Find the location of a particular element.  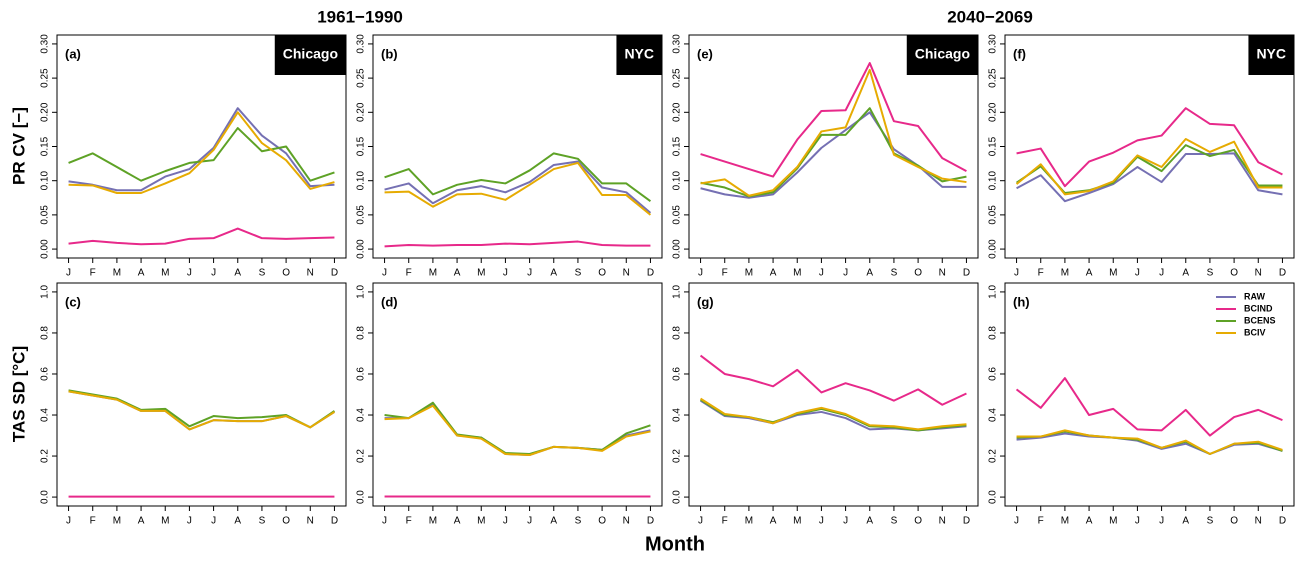

x-axis-title: Month is located at coordinates (675, 544).